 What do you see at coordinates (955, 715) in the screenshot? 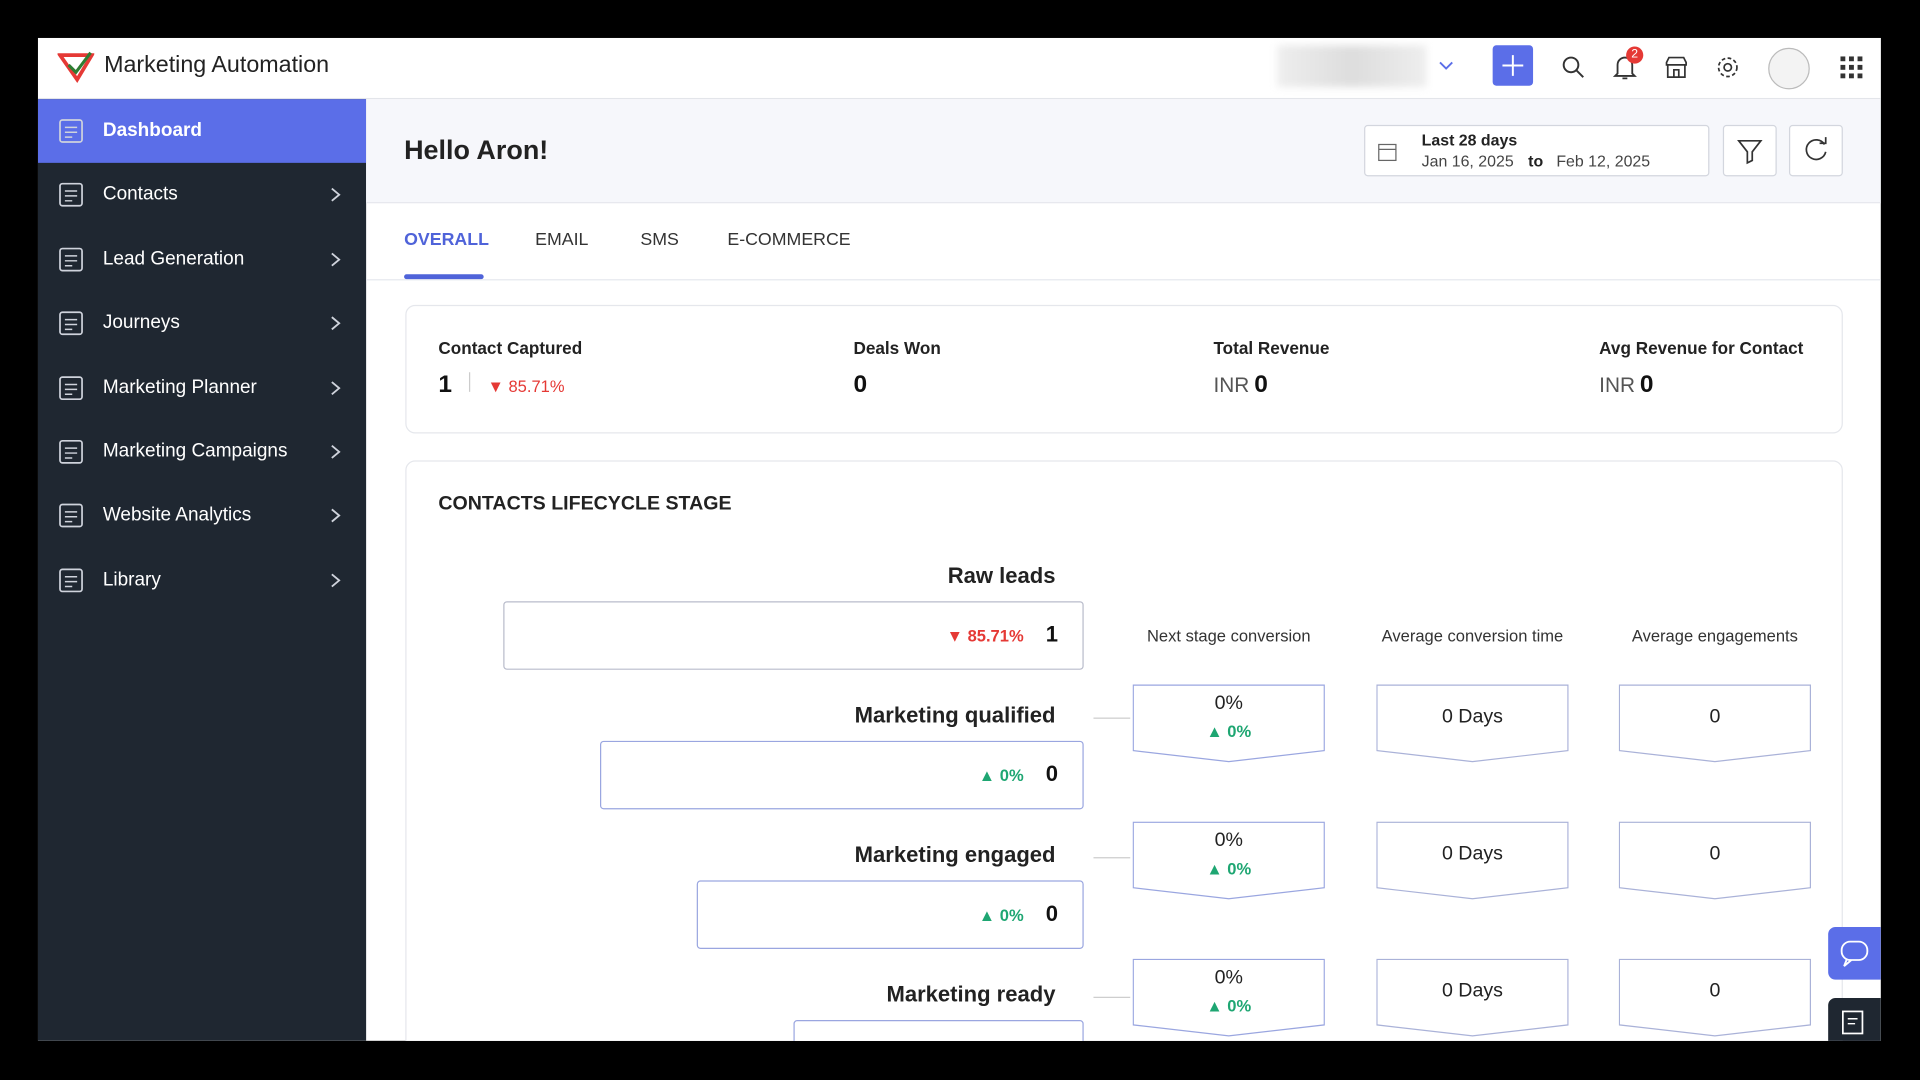
I see `stage-name: Marketing qualified` at bounding box center [955, 715].